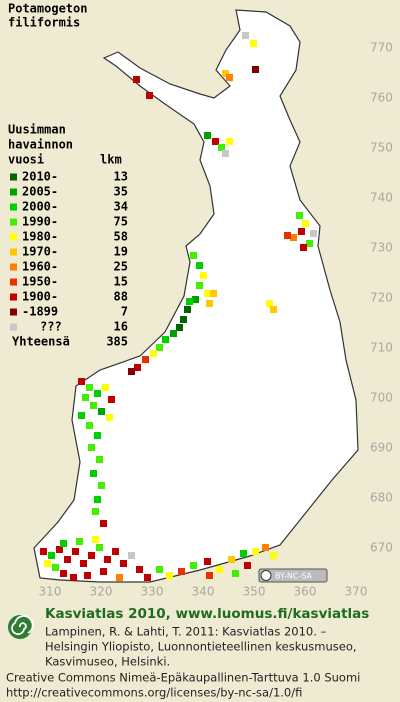 This screenshot has height=702, width=400. I want to click on northing-label: 760, so click(381, 98).